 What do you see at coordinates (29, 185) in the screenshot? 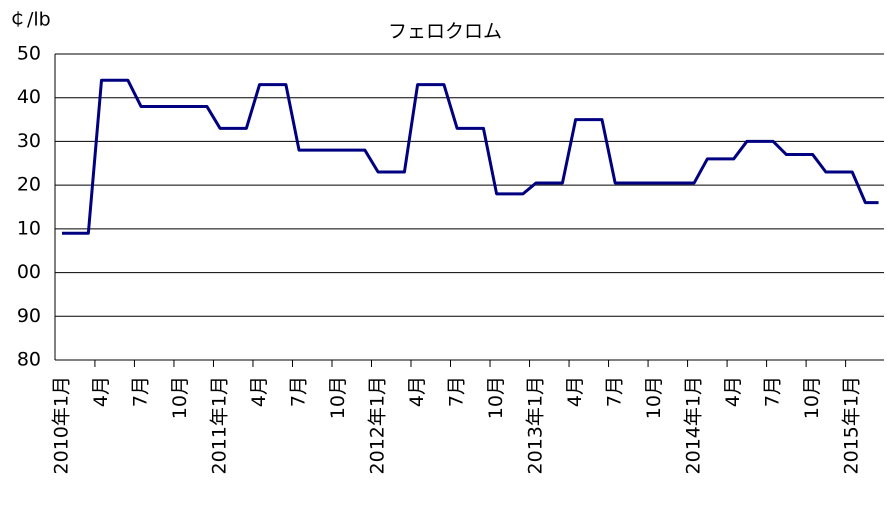
I see `y-tick-label: 20` at bounding box center [29, 185].